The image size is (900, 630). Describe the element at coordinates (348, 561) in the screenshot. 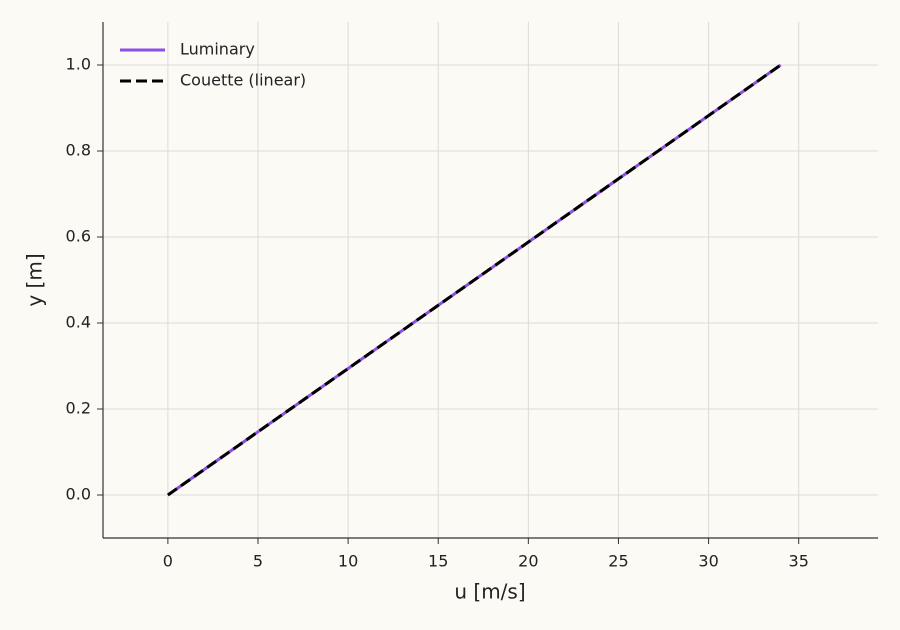

I see `x-tick-label: 10` at that location.